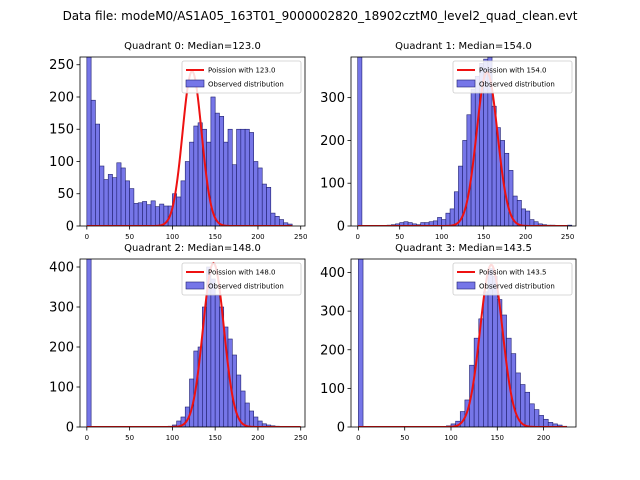  What do you see at coordinates (242, 273) in the screenshot?
I see `legend-label-poisson: Poission with 148.0` at bounding box center [242, 273].